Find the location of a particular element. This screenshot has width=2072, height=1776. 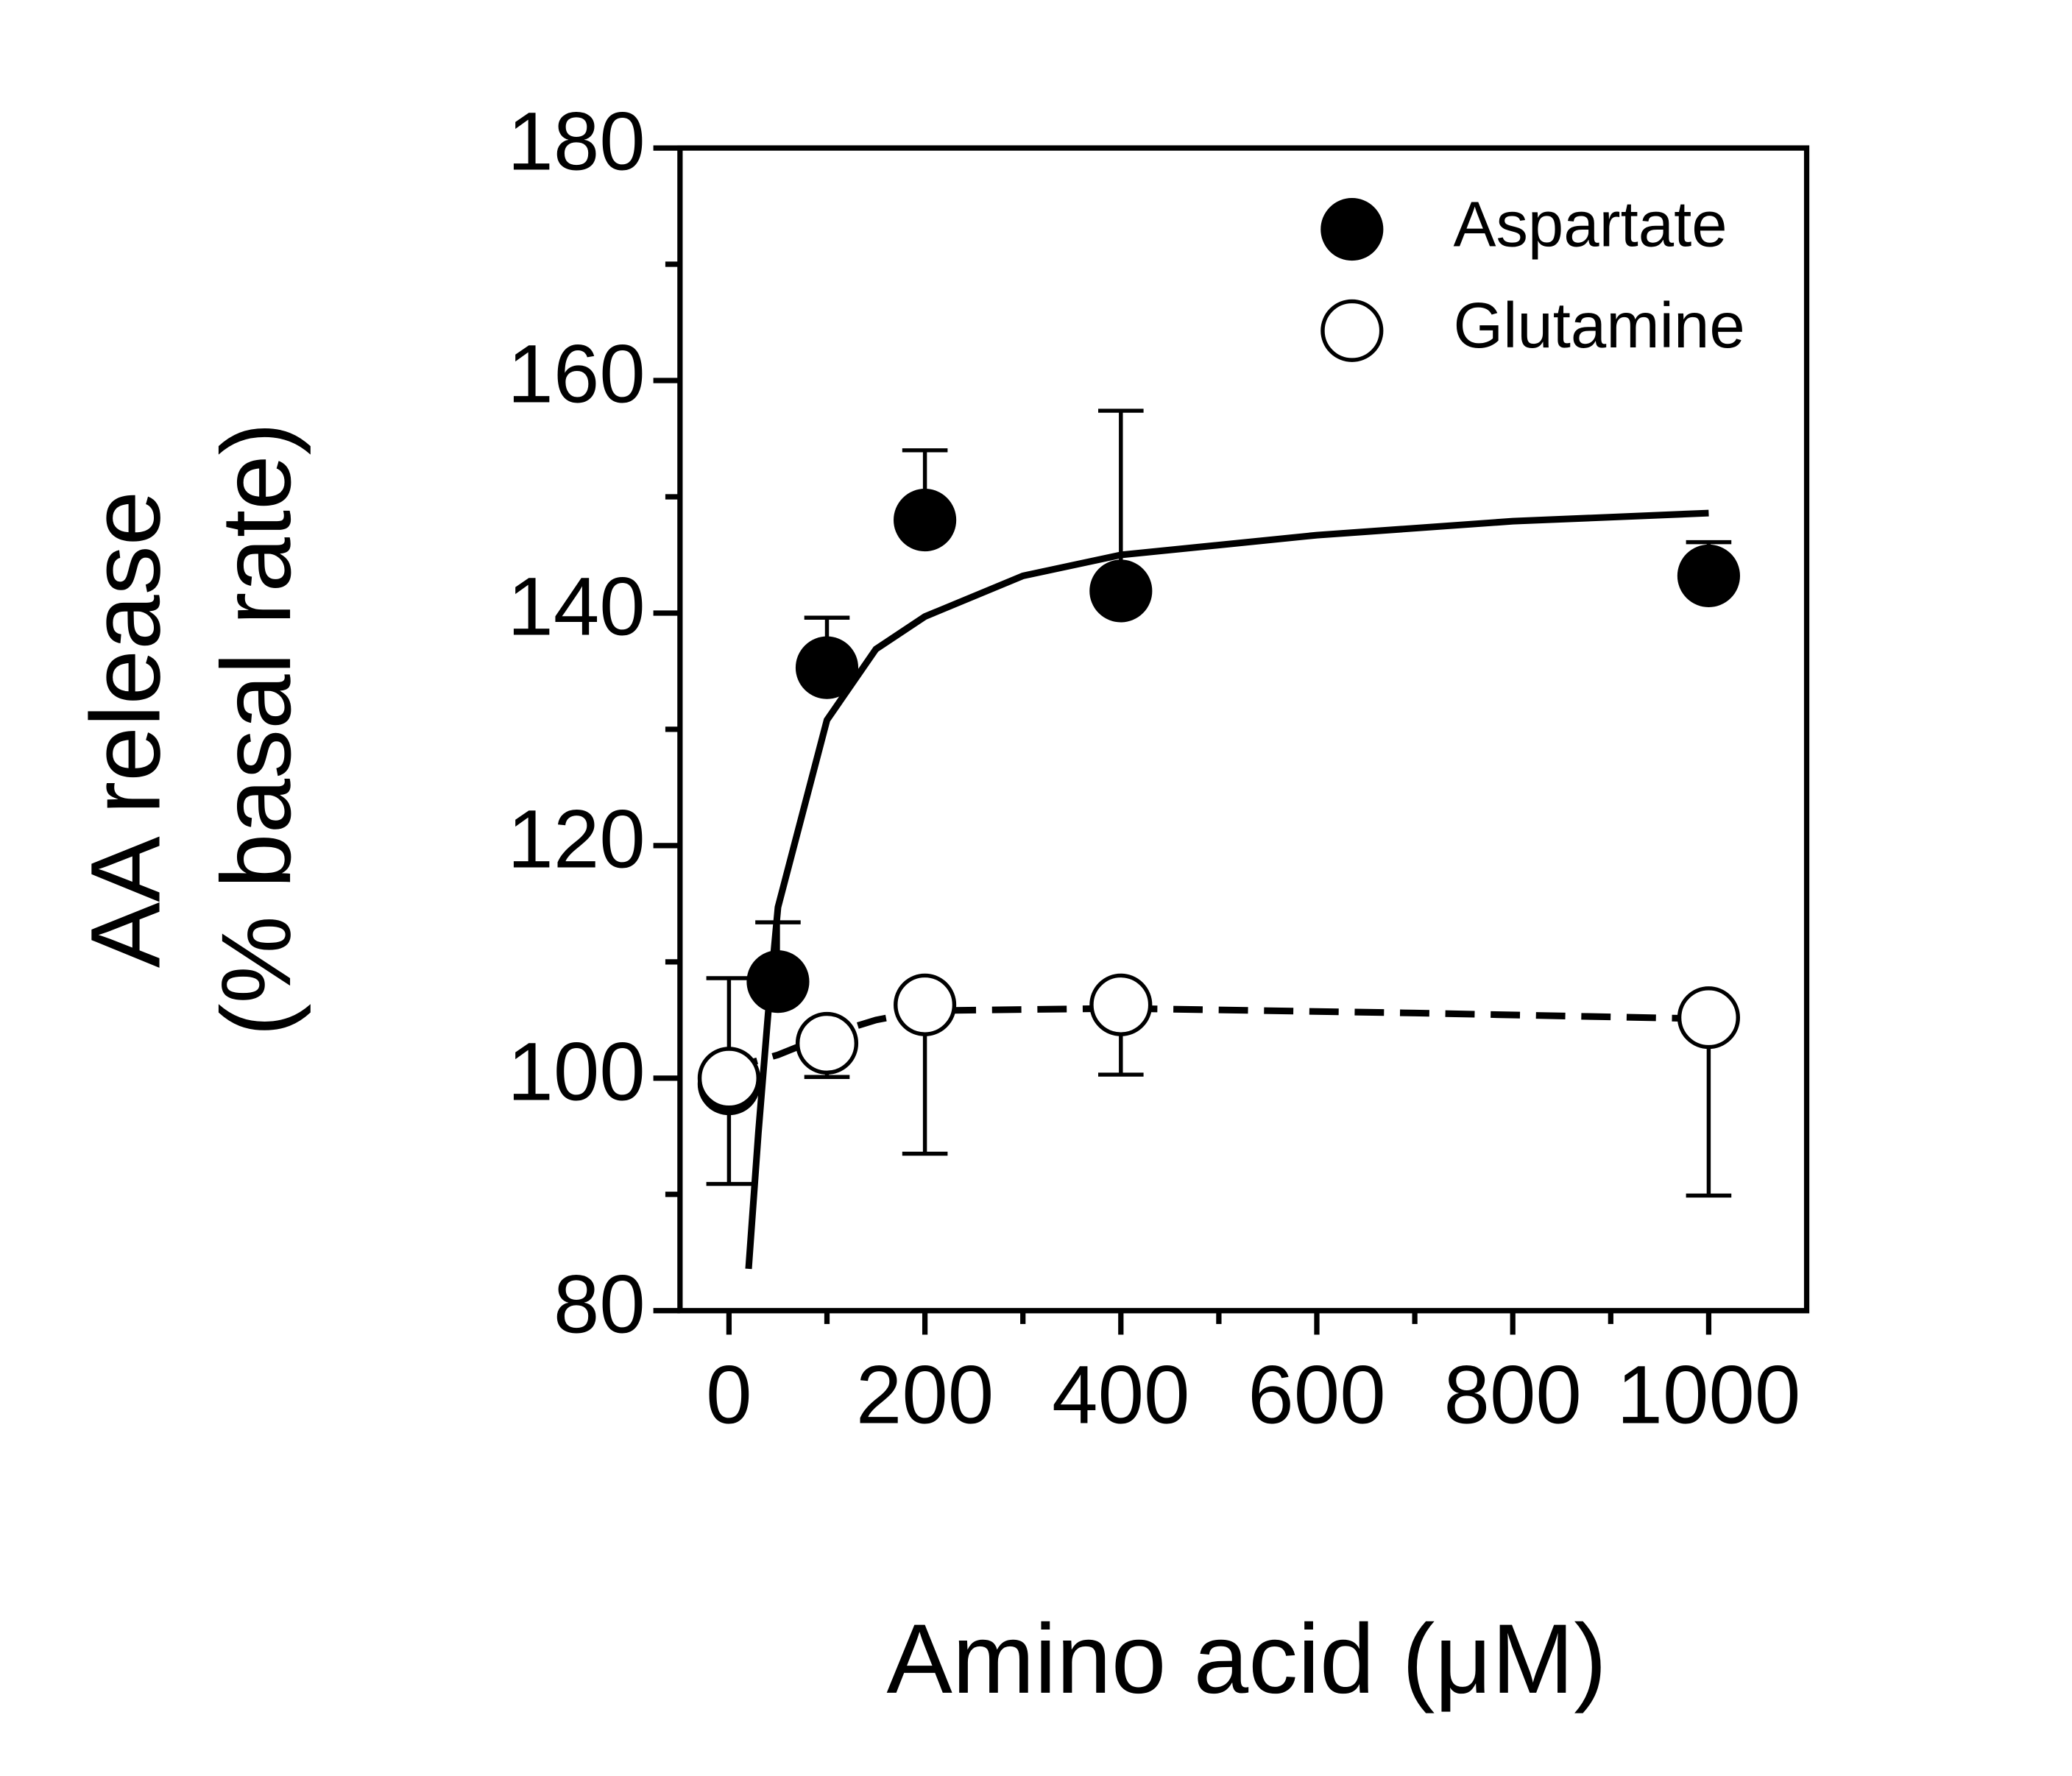

y-axis-title: AA release is located at coordinates (126, 729).